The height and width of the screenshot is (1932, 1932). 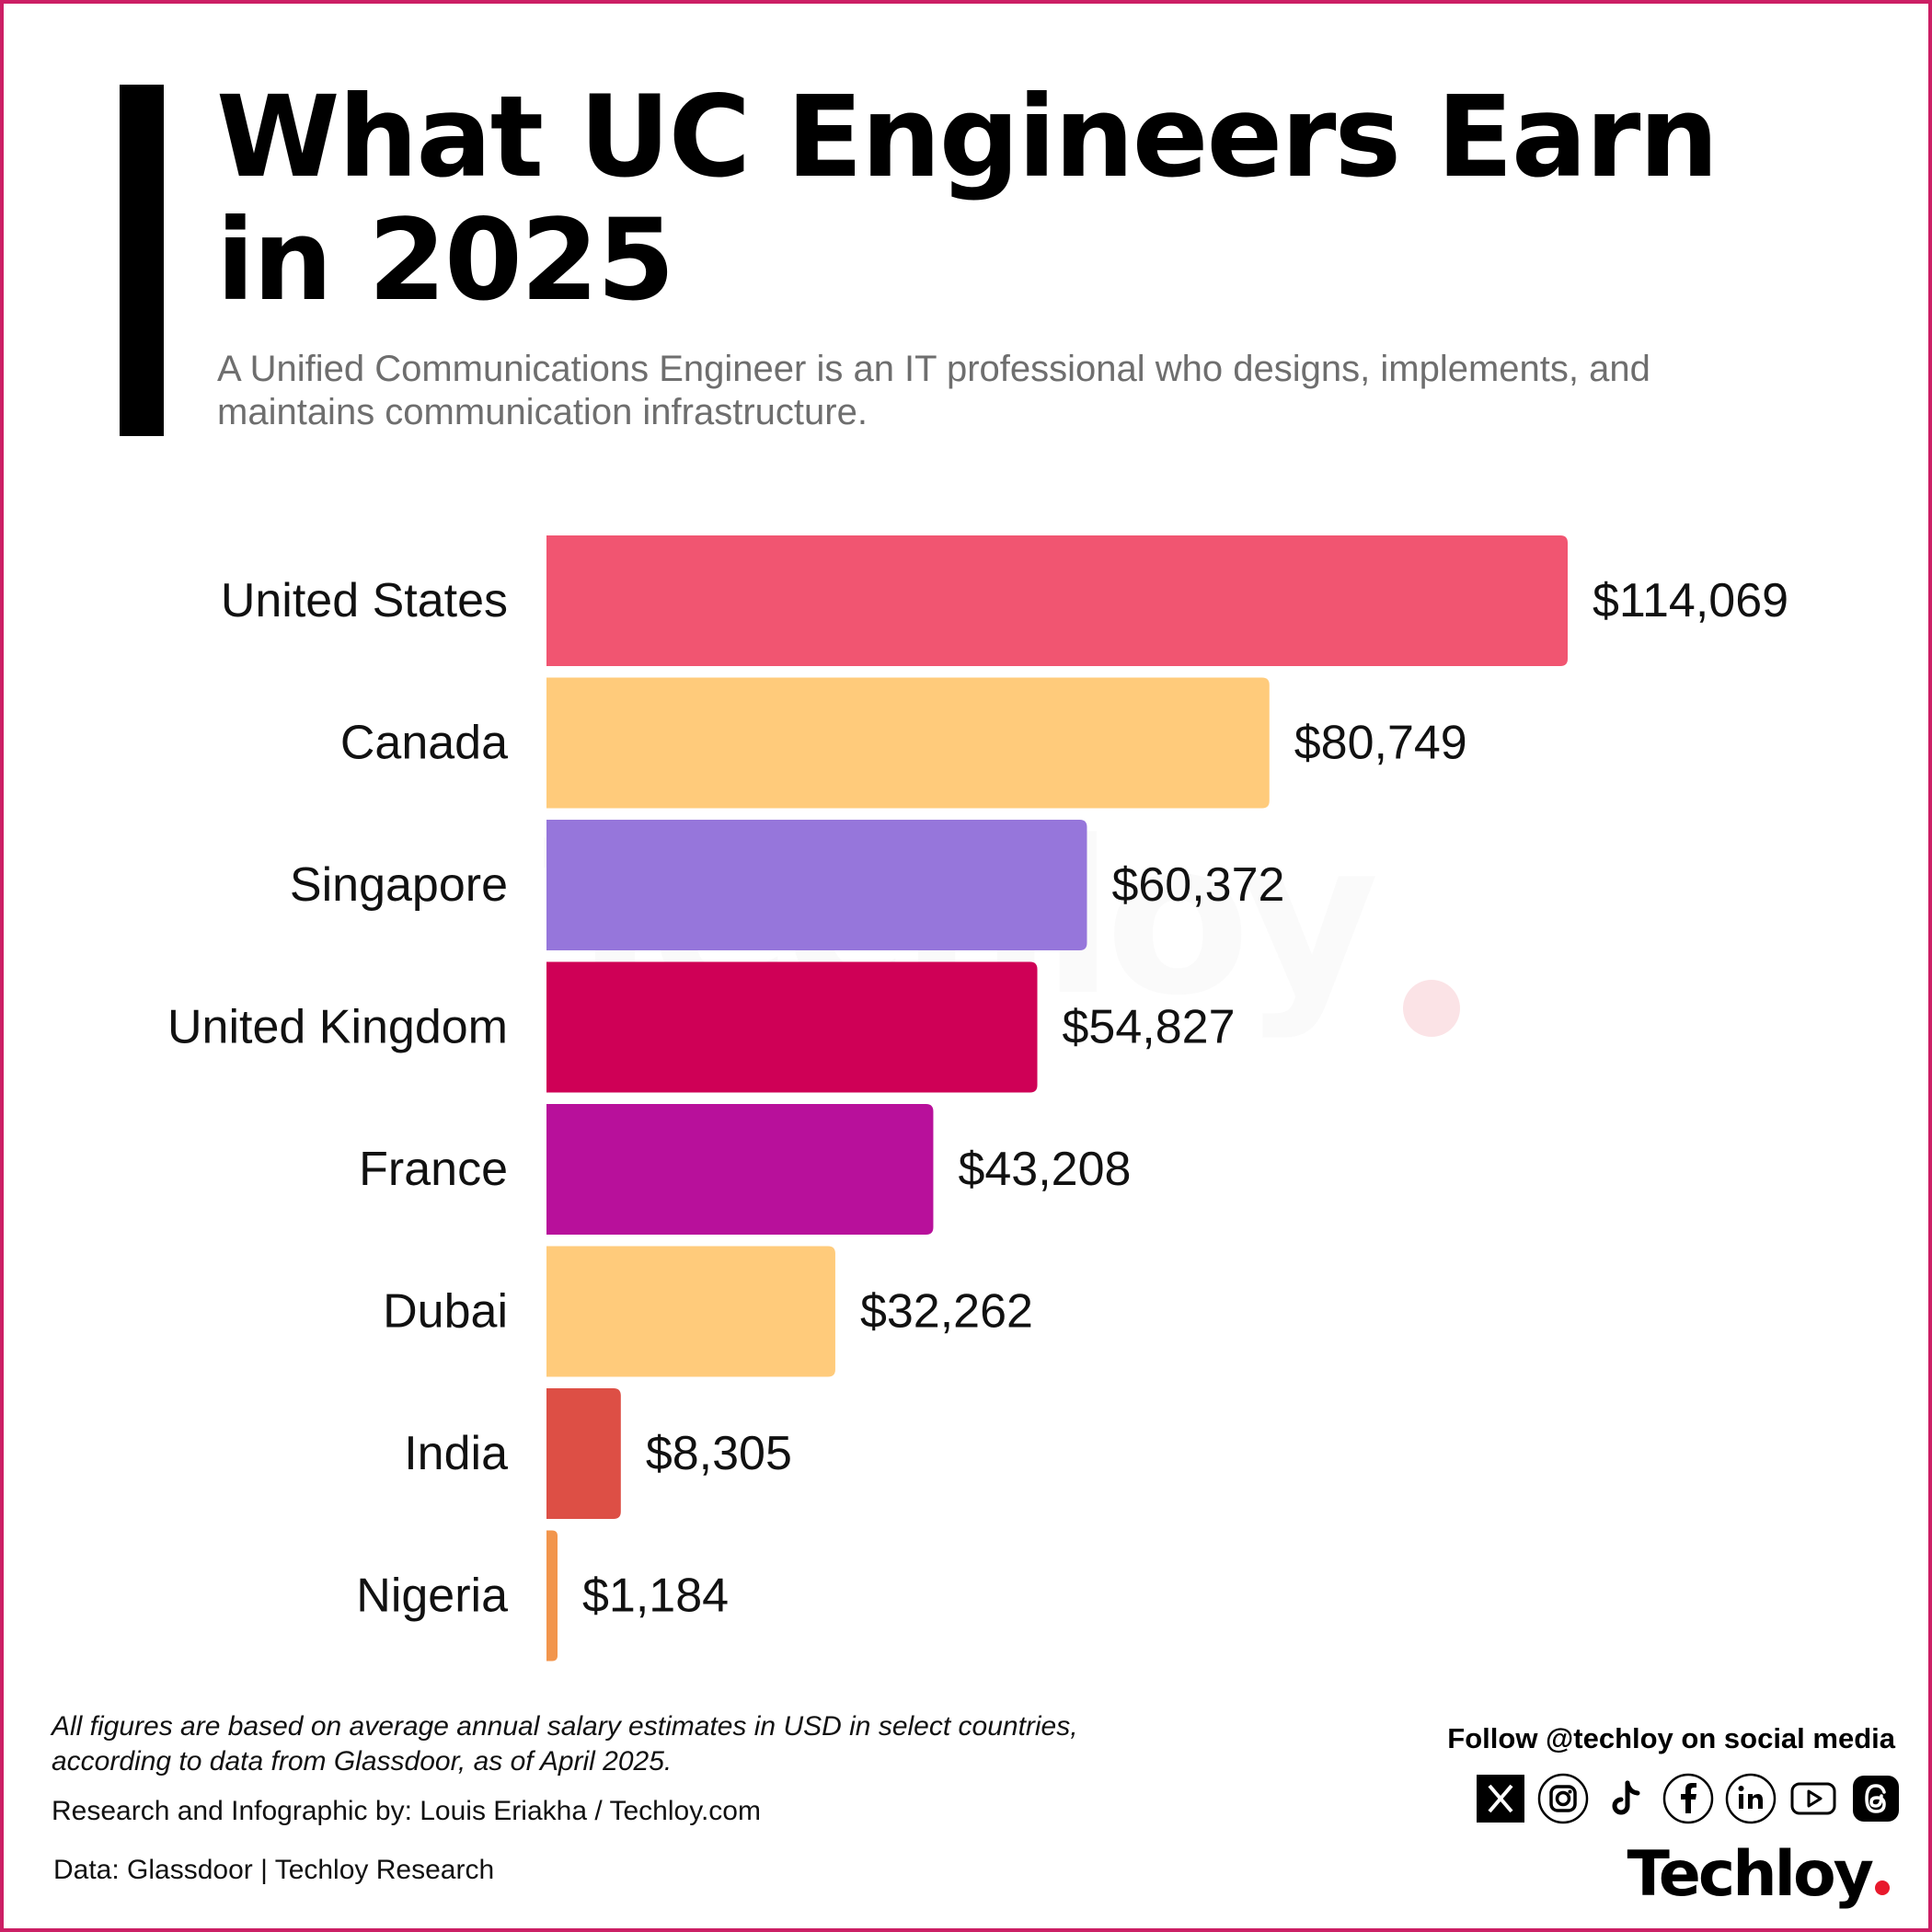 What do you see at coordinates (1149, 1027) in the screenshot?
I see `value-label-united-kingdom: $54,827` at bounding box center [1149, 1027].